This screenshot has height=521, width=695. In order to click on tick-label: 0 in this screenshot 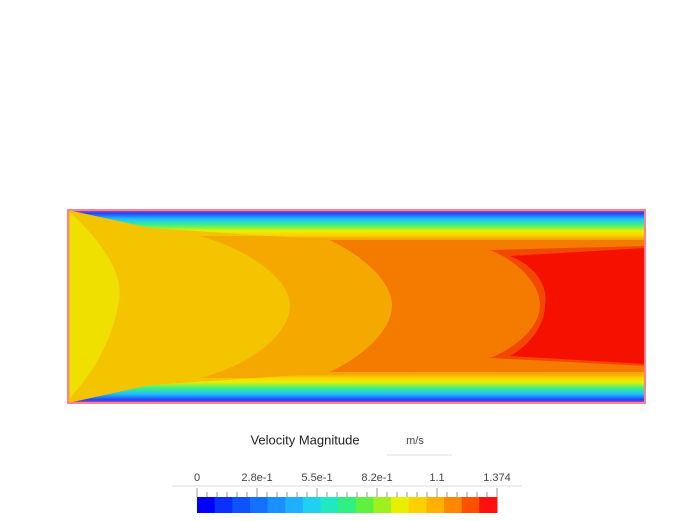, I will do `click(197, 478)`.